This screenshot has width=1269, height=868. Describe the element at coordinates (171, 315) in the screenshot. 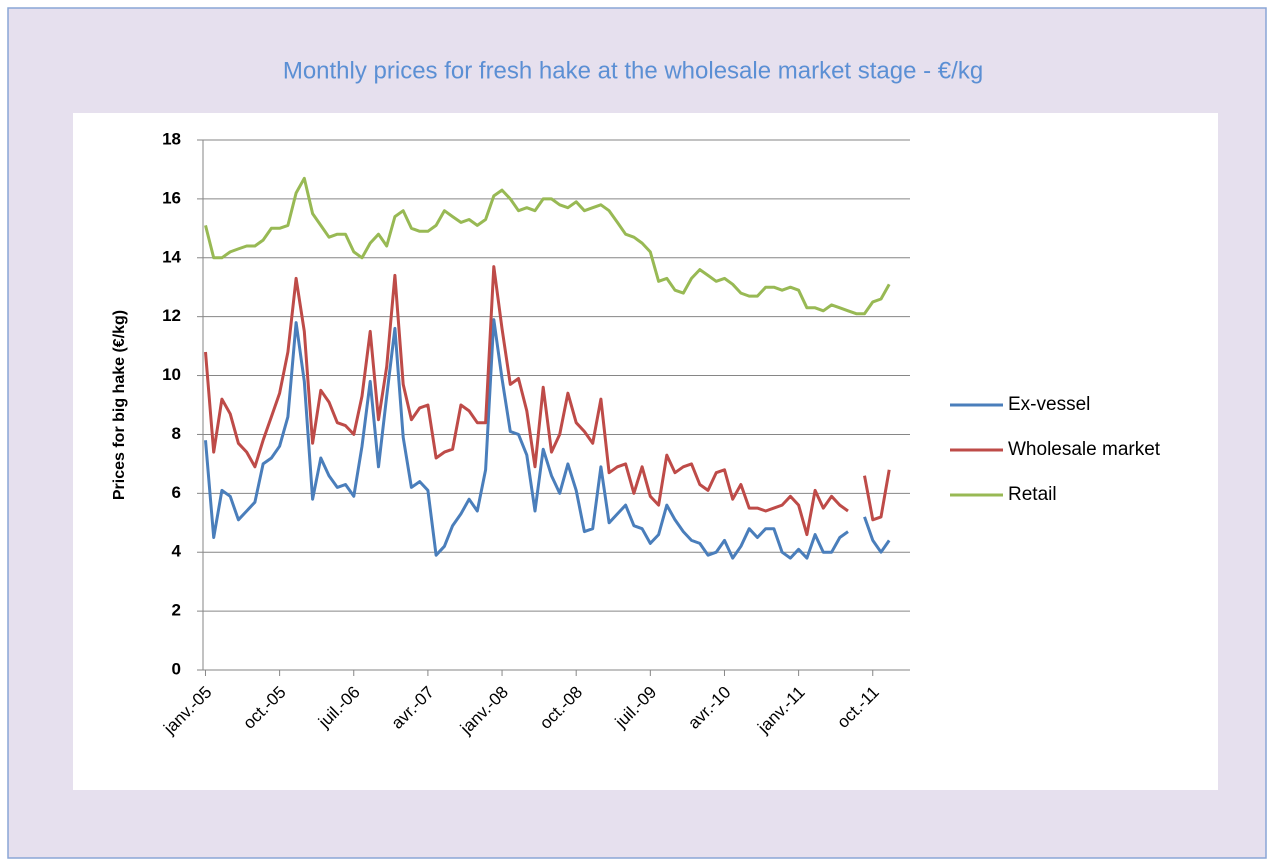

I see `y-tick-label: 12` at that location.